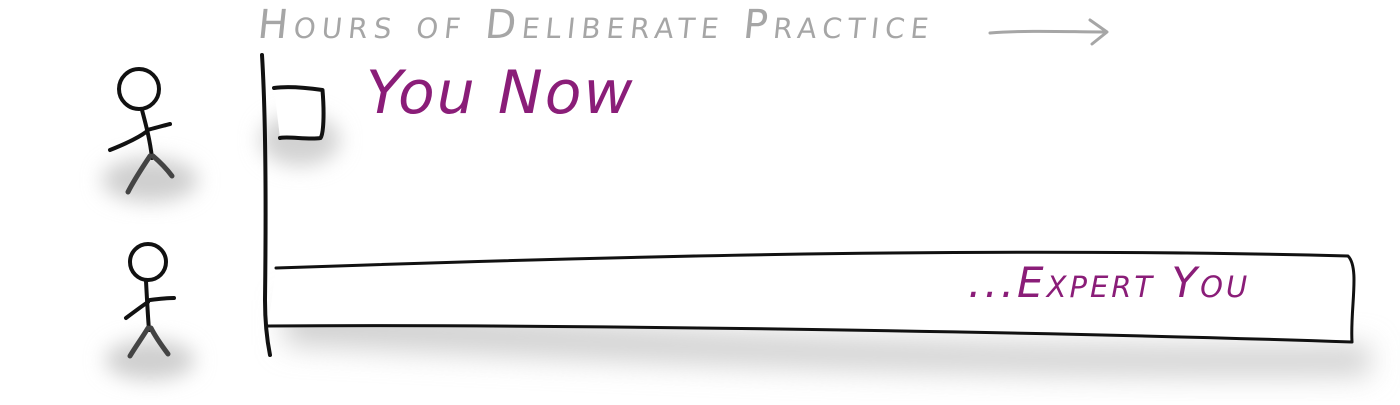 The width and height of the screenshot is (1400, 405). Describe the element at coordinates (1048, 32) in the screenshot. I see `arrow-right-icon` at that location.